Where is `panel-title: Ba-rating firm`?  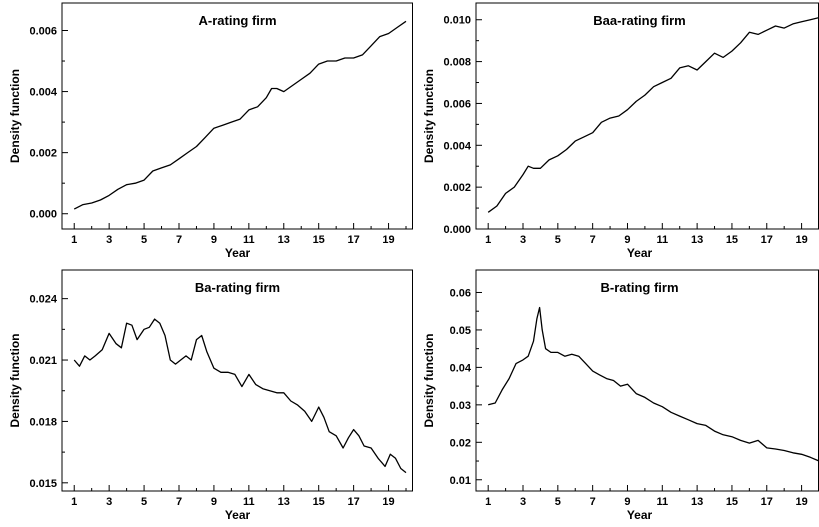
panel-title: Ba-rating firm is located at coordinates (237, 287).